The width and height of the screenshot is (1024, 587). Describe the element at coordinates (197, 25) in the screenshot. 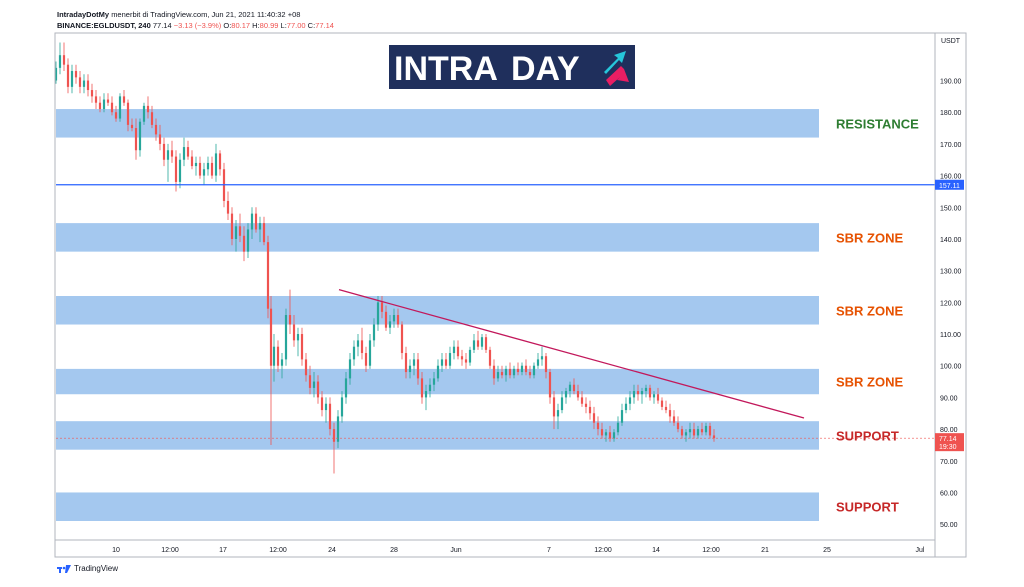

I see `price-change: −3.13 (−3.9%)` at that location.